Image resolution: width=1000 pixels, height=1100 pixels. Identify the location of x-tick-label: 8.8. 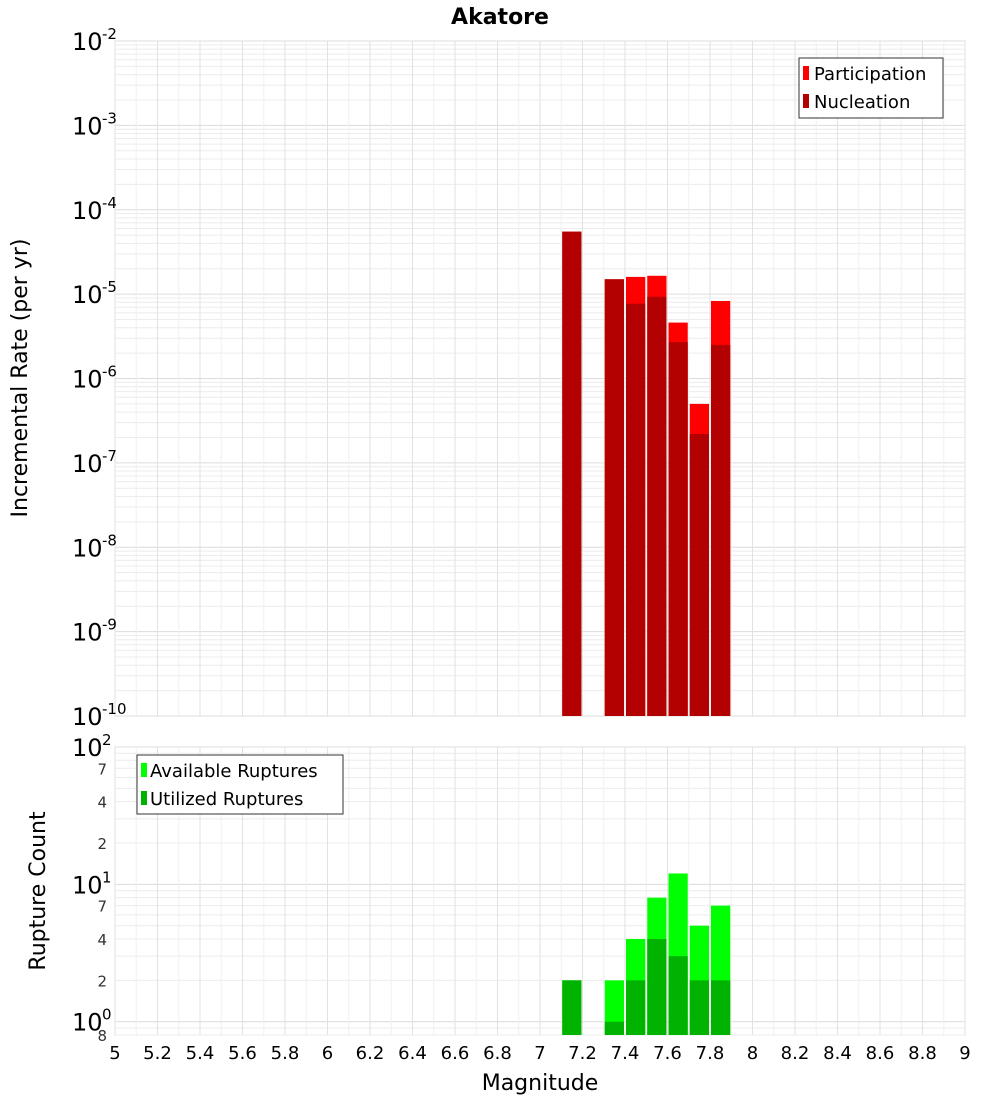
(922, 1053).